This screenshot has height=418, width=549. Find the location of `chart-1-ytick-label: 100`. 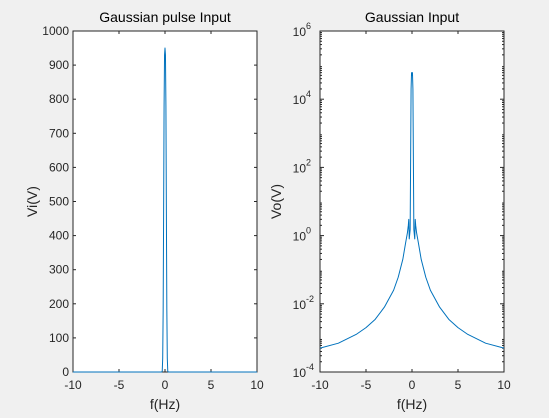

chart-1-ytick-label: 100 is located at coordinates (59, 338).